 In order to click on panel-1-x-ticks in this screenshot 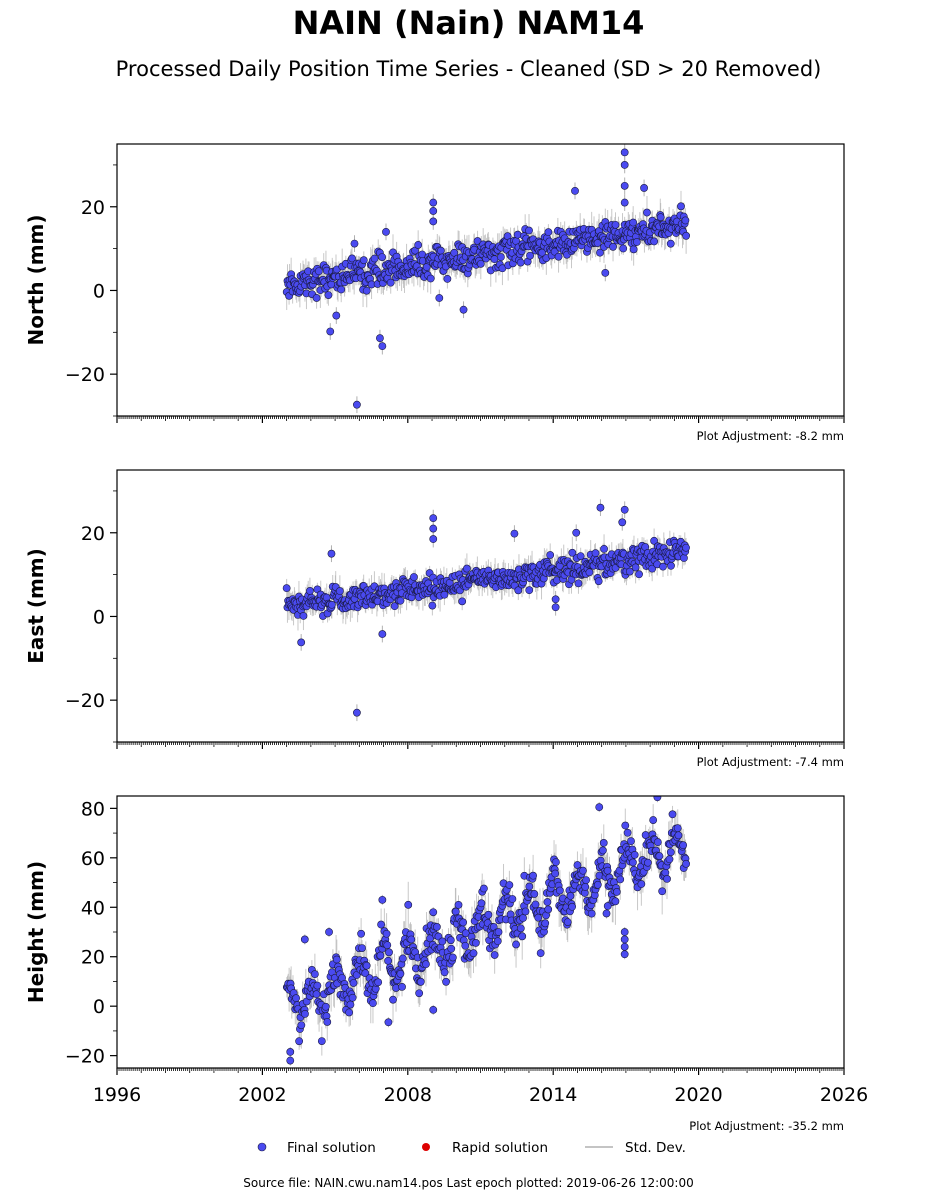, I will do `click(480, 419)`.